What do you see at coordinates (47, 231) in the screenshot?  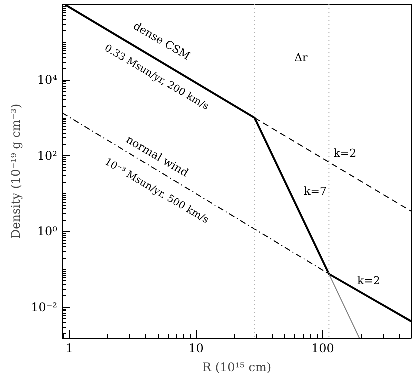 I see `y-tick-label: 10⁰` at bounding box center [47, 231].